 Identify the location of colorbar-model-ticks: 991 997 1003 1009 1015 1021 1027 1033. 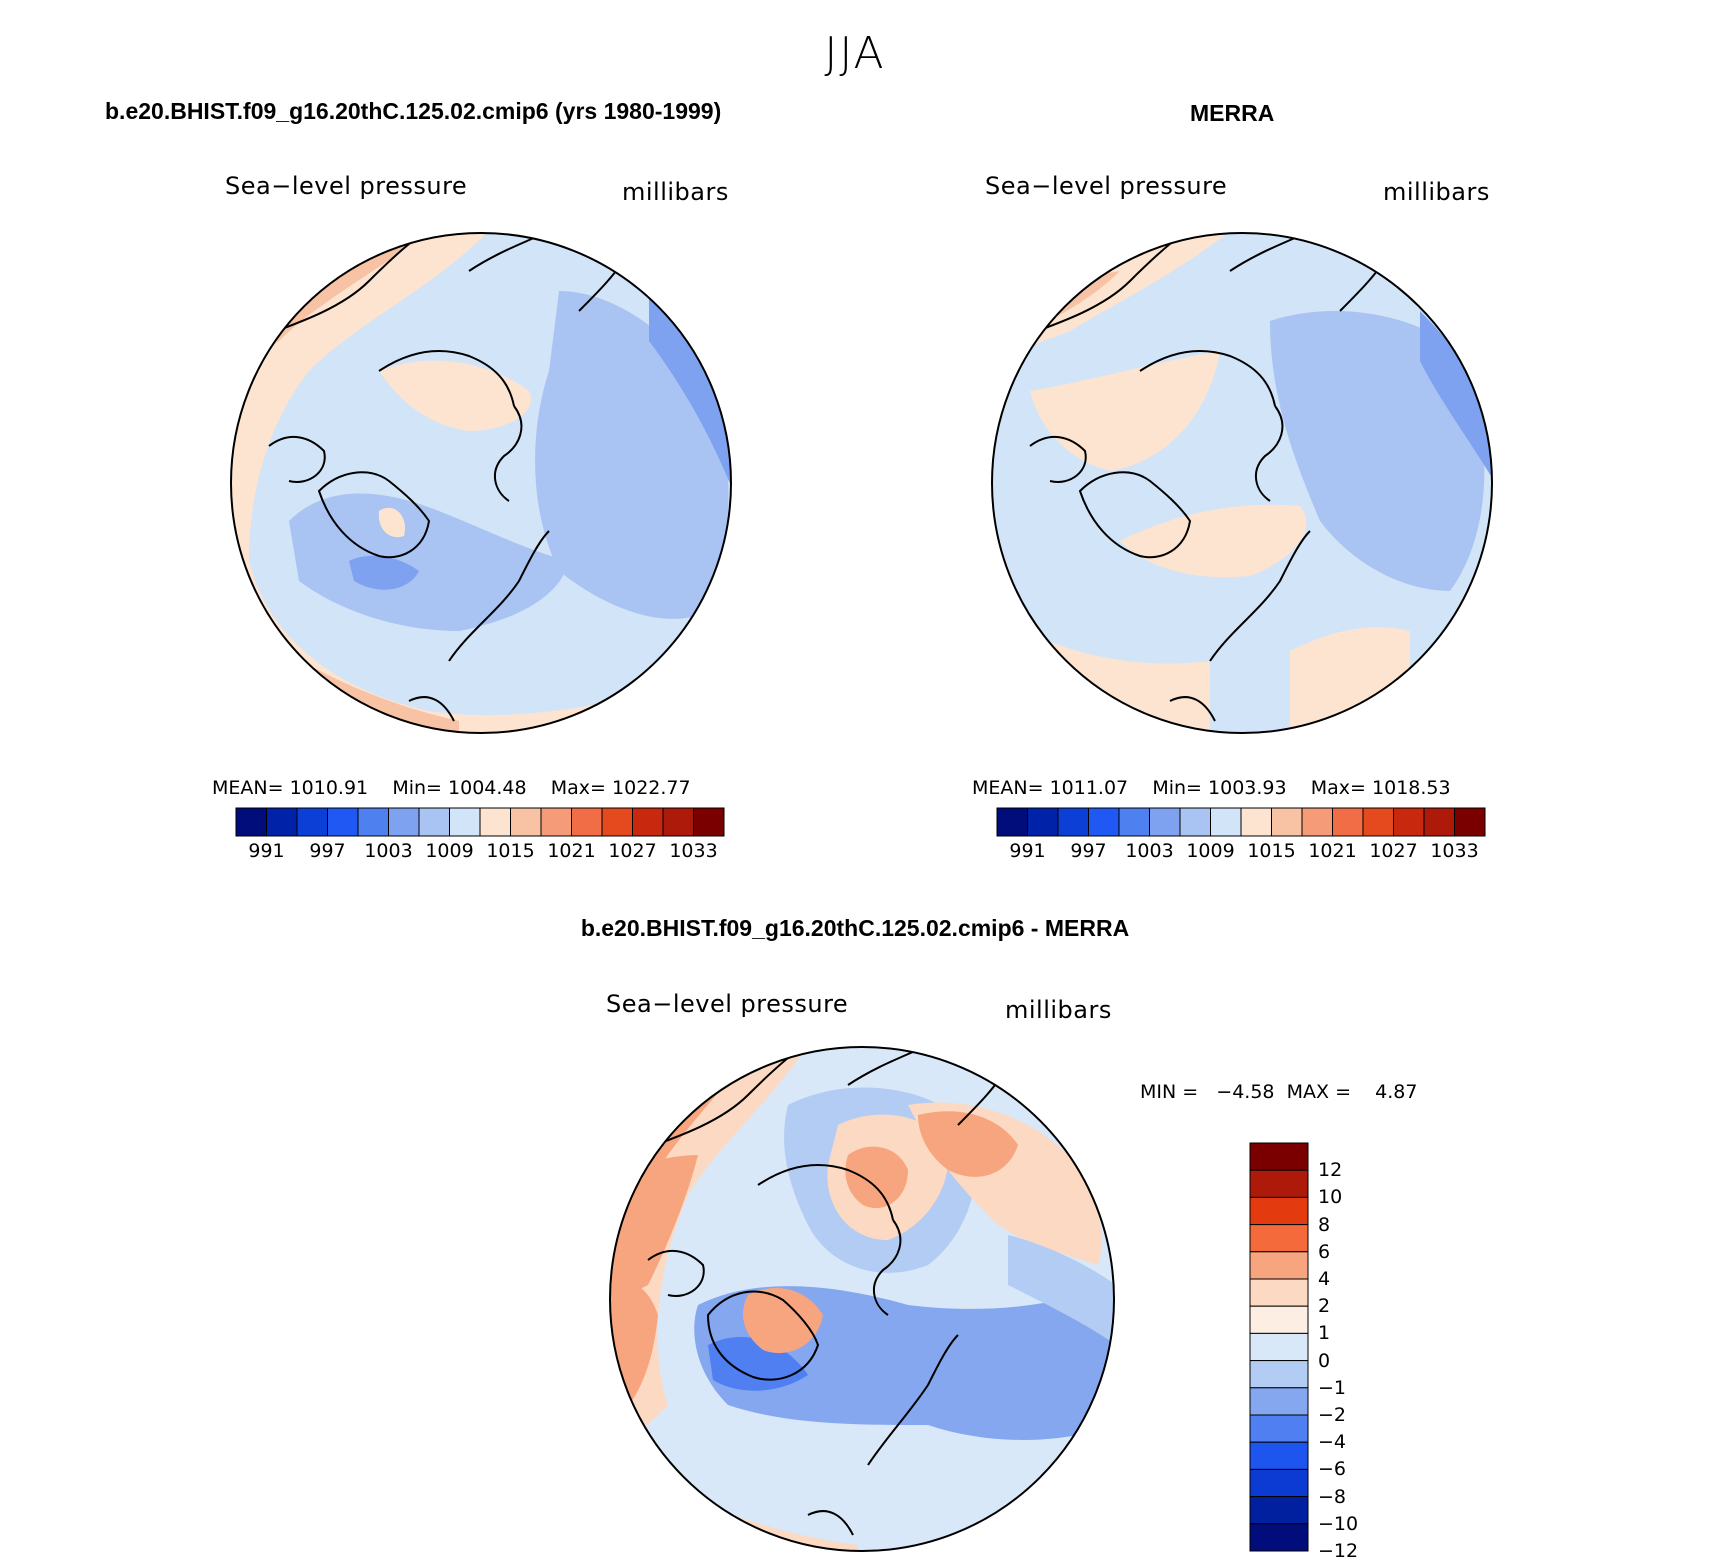
(480, 853).